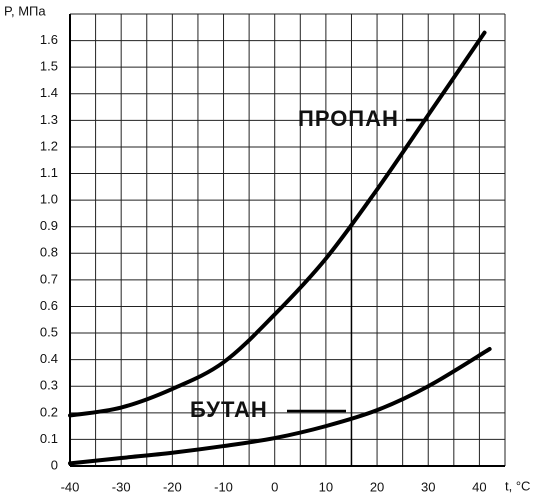 Image resolution: width=546 pixels, height=502 pixels. I want to click on y-tick-label: 0.2, so click(49, 411).